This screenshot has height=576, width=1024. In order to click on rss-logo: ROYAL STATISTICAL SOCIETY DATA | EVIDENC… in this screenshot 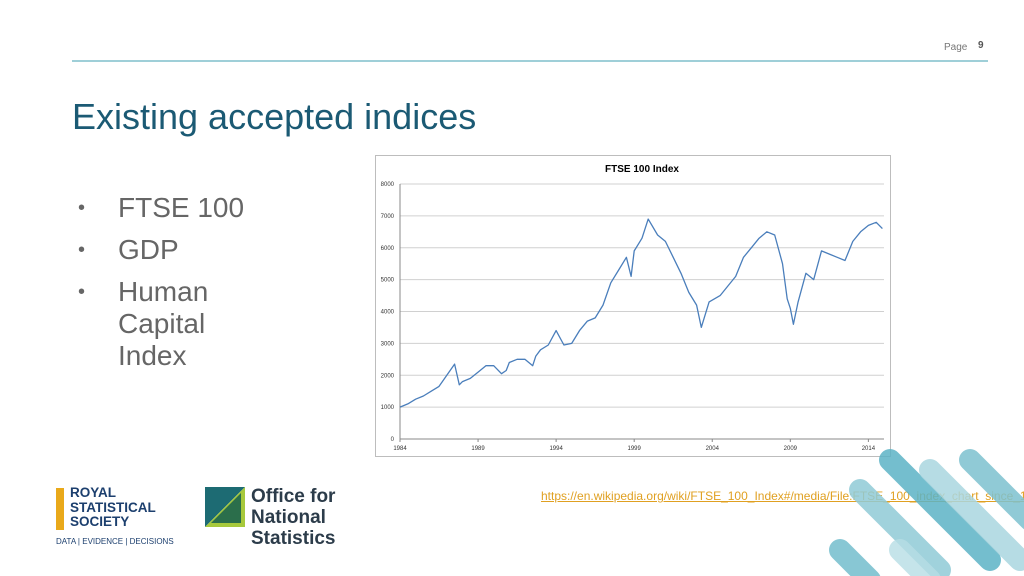, I will do `click(116, 516)`.